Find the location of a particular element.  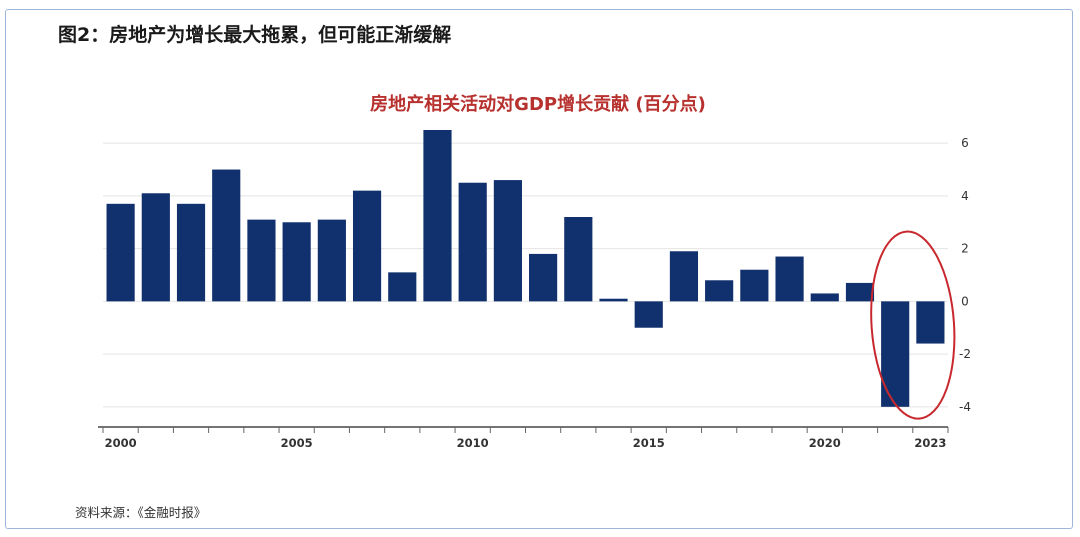

bar-2008 is located at coordinates (402, 287).